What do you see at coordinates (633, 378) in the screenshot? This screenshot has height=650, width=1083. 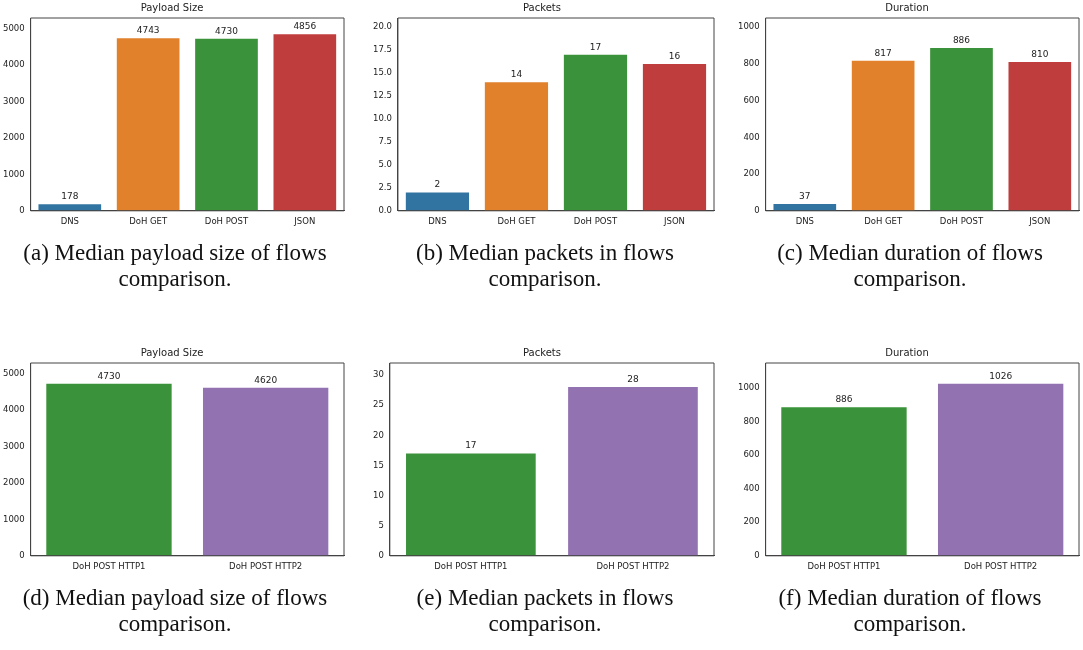 I see `data-label: 28` at bounding box center [633, 378].